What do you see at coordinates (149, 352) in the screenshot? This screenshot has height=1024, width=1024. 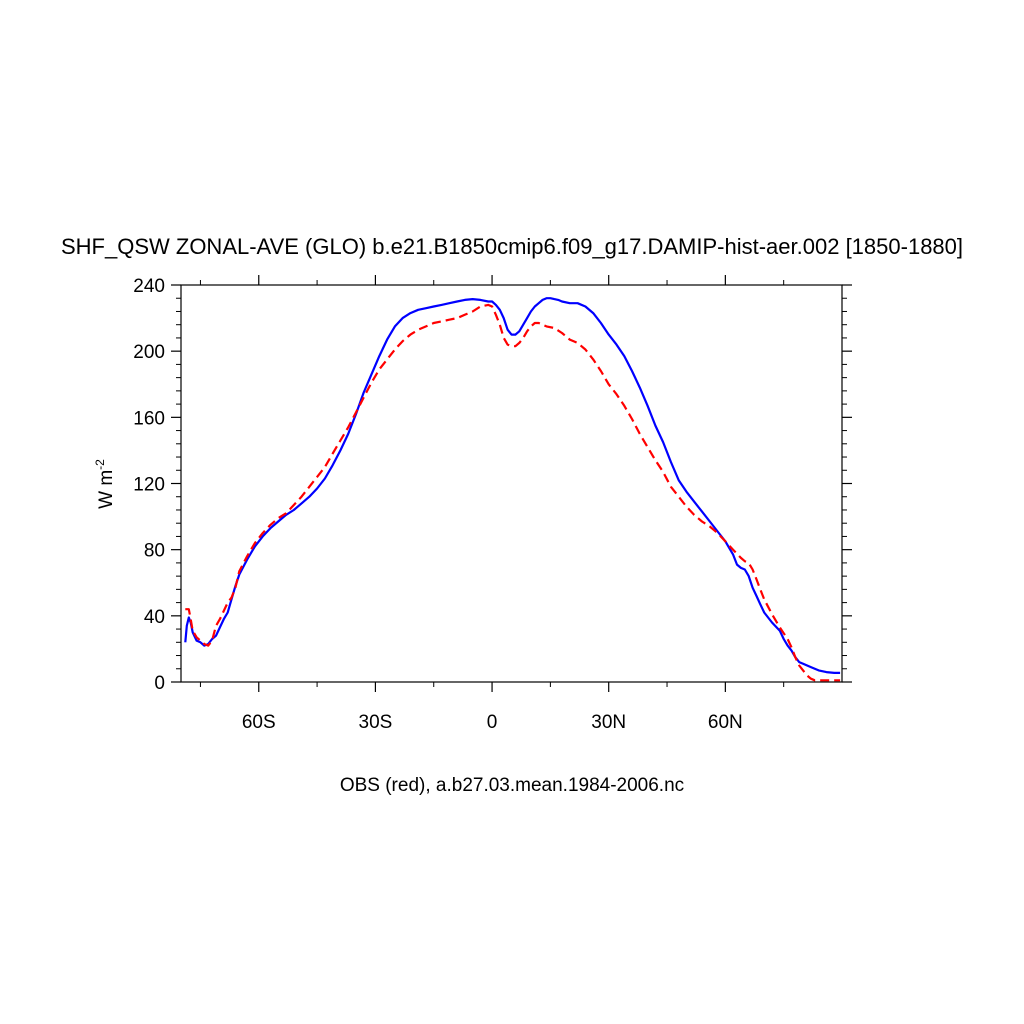 I see `y-tick-label: 200` at bounding box center [149, 352].